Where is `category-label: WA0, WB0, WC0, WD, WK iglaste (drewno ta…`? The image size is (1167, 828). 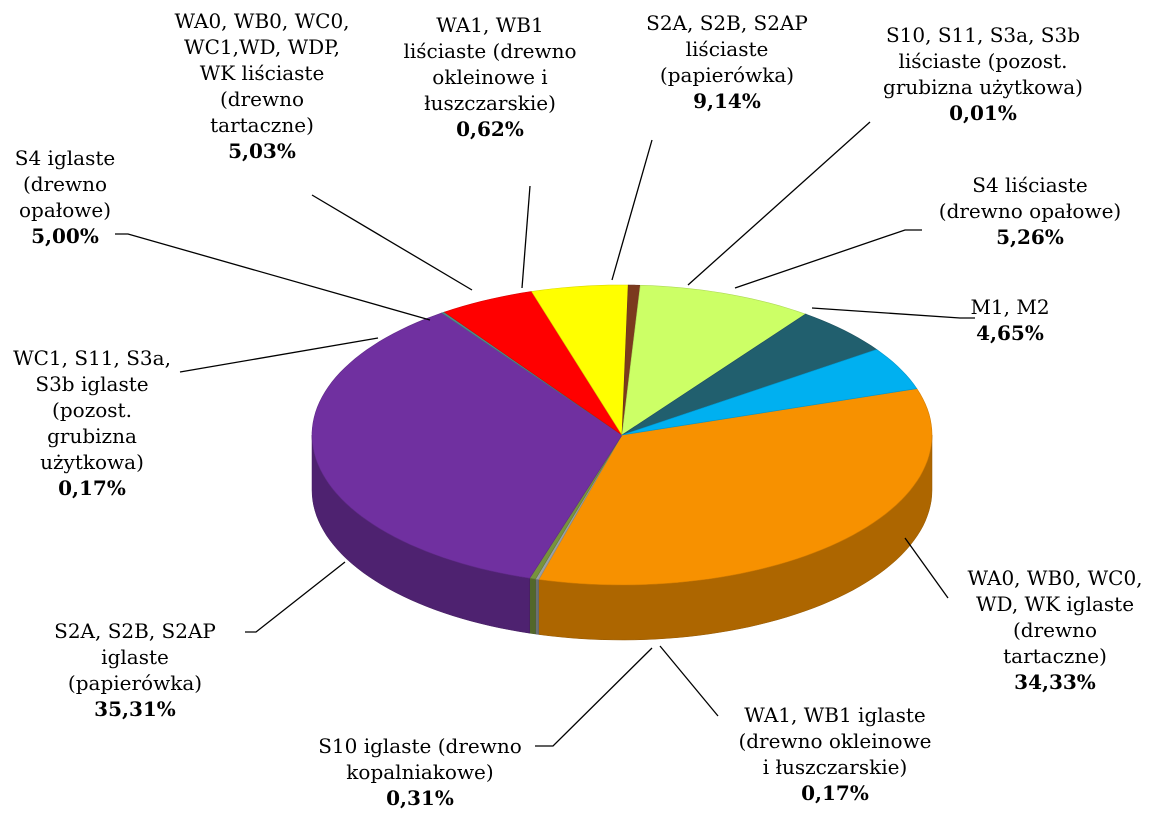
category-label: WA0, WB0, WC0, WD, WK iglaste (drewno ta… is located at coordinates (1055, 617).